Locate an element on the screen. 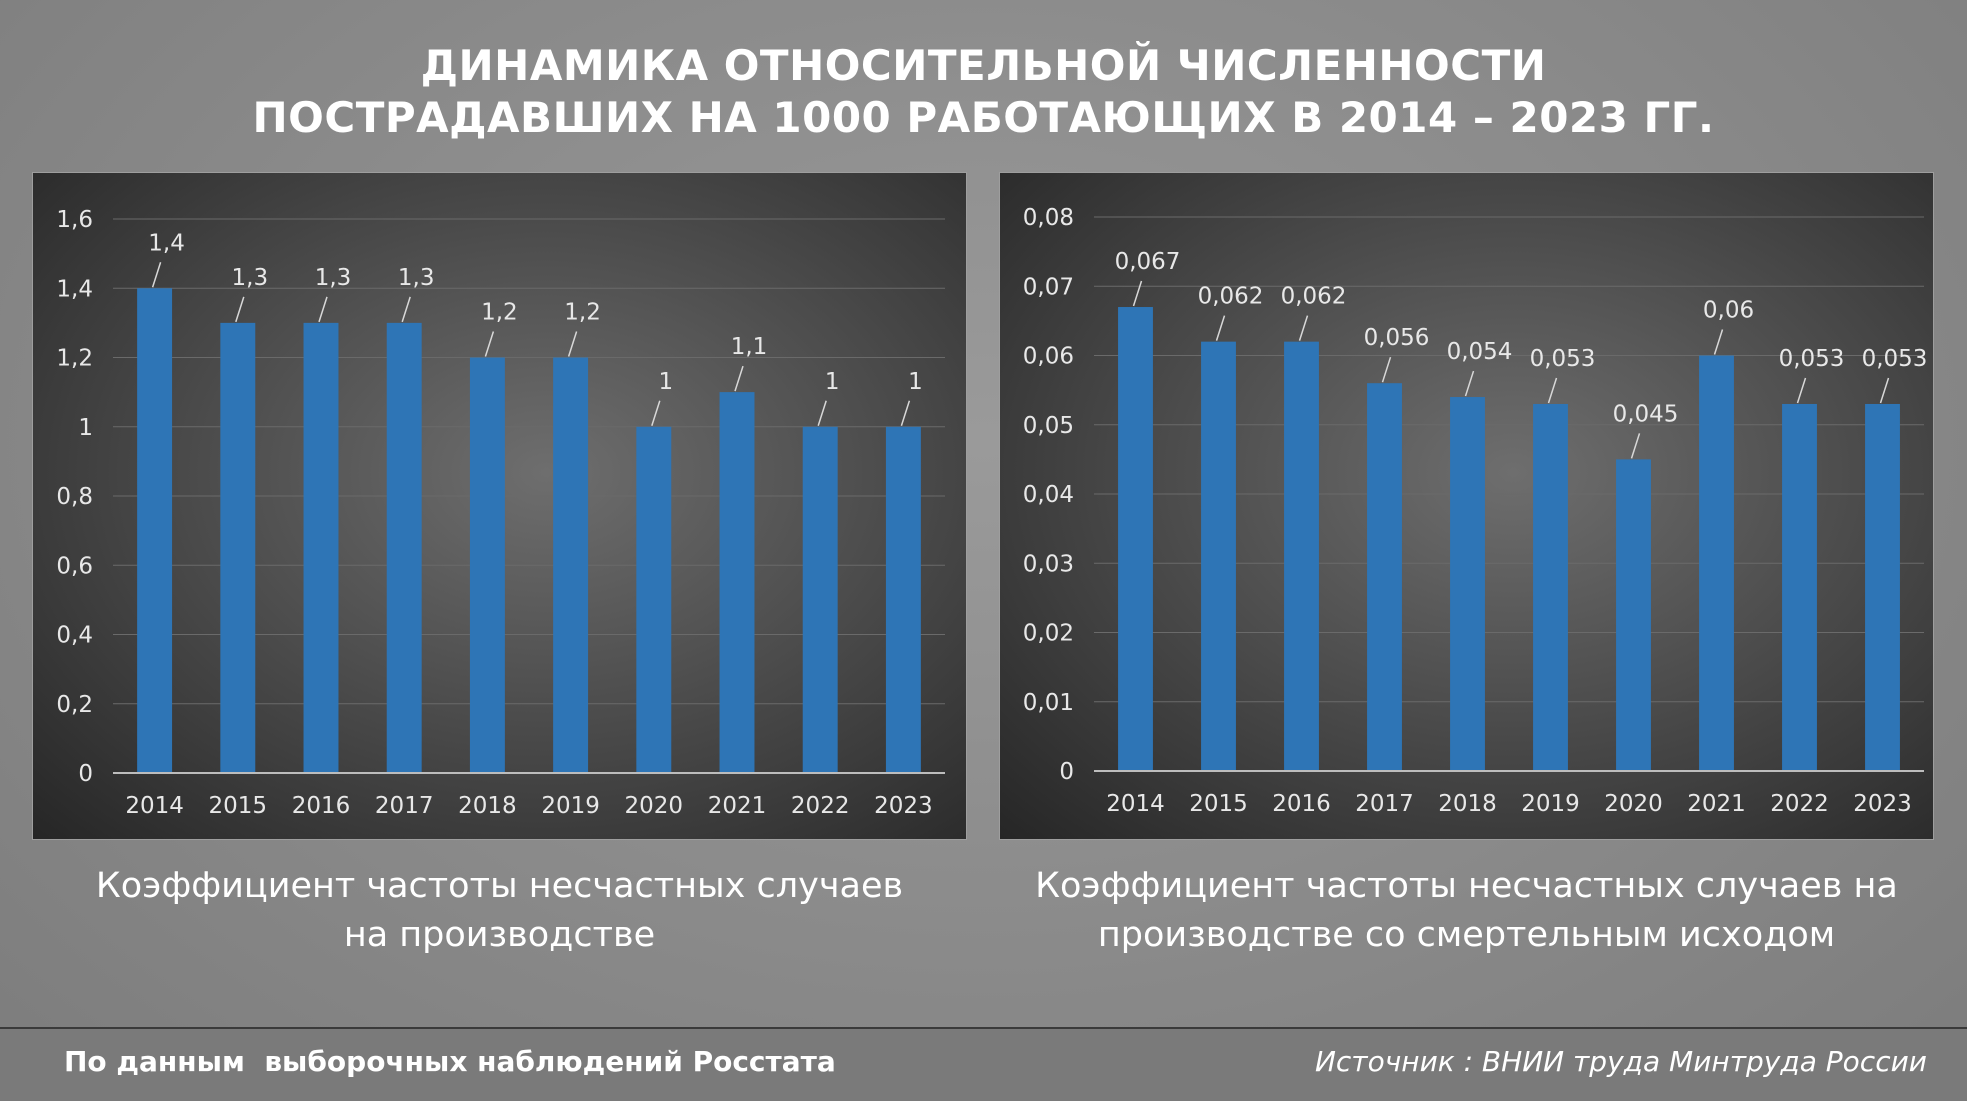 The width and height of the screenshot is (1967, 1101). y-tick-label: 0,01 is located at coordinates (1048, 703).